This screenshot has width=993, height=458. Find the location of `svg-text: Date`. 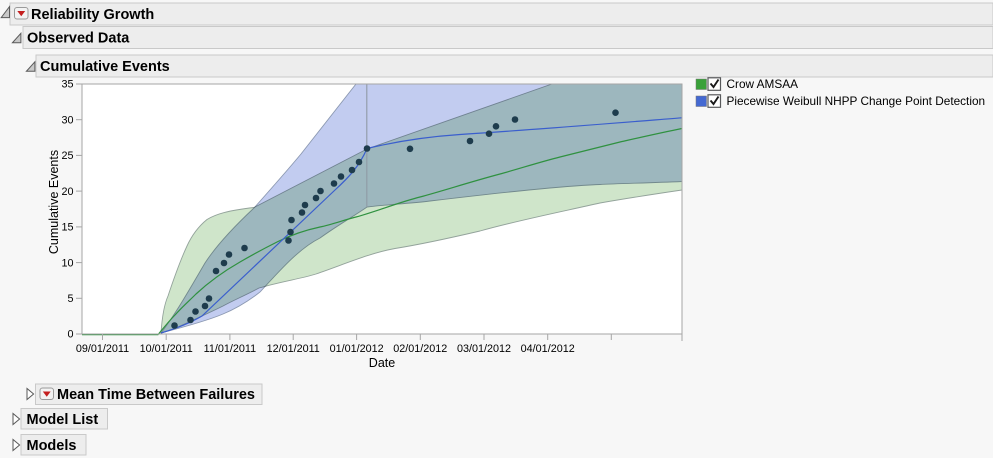

svg-text: Date is located at coordinates (382, 363).